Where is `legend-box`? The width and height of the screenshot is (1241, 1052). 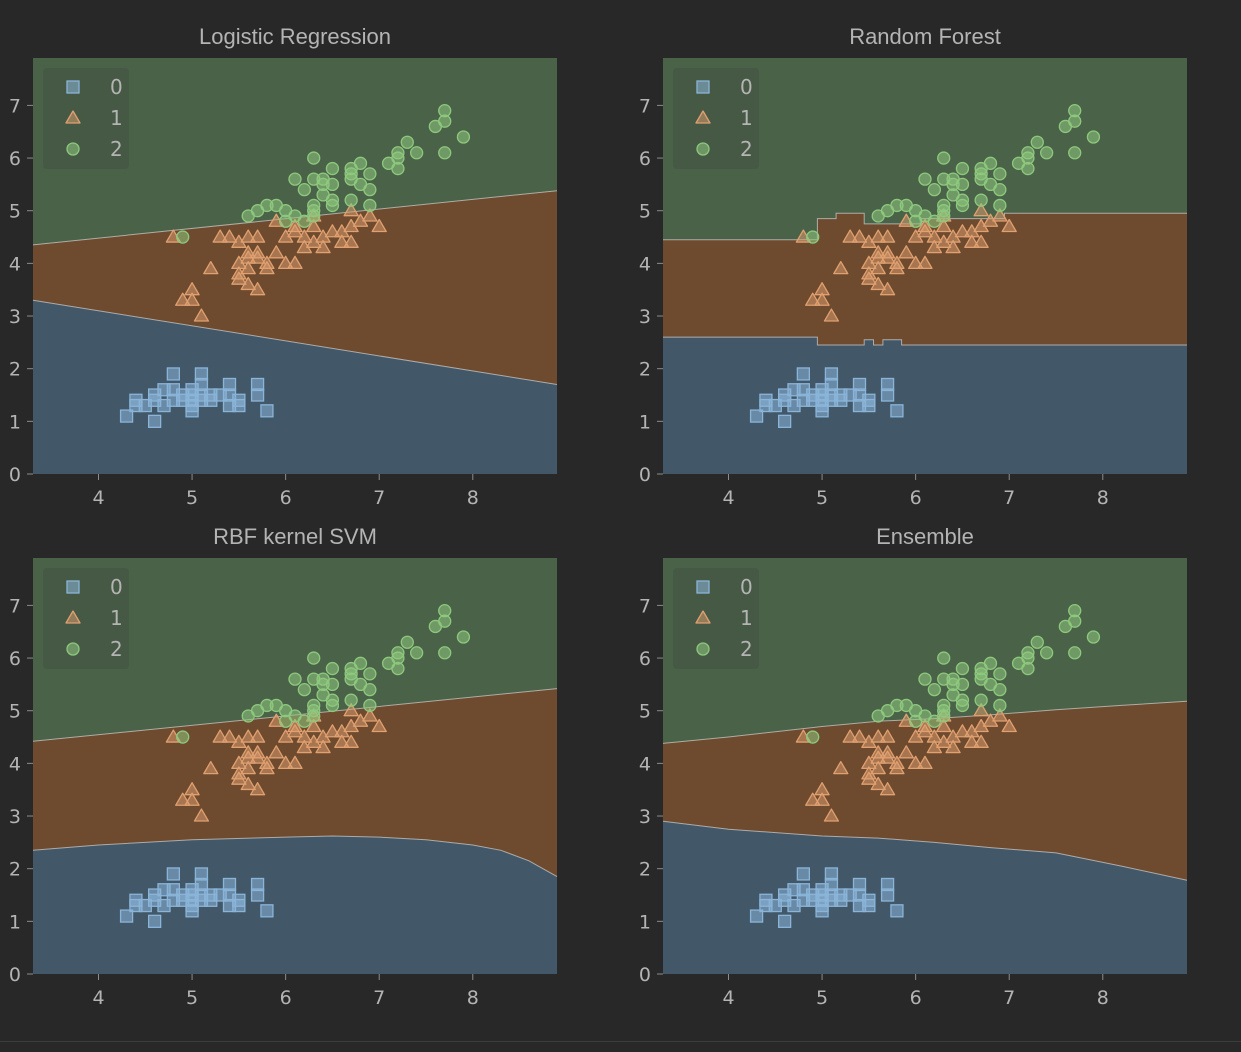 legend-box is located at coordinates (716, 618).